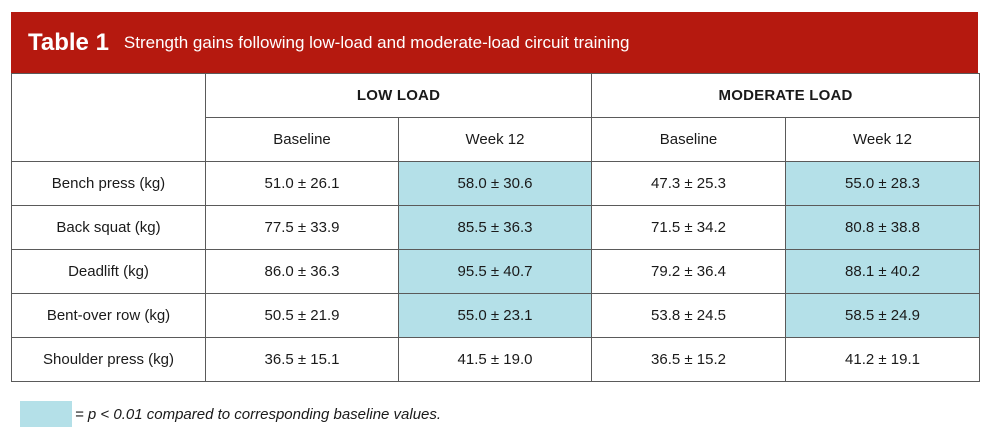 Image resolution: width=1000 pixels, height=446 pixels. I want to click on value-cell: 58.5 ± 24.9, so click(883, 315).